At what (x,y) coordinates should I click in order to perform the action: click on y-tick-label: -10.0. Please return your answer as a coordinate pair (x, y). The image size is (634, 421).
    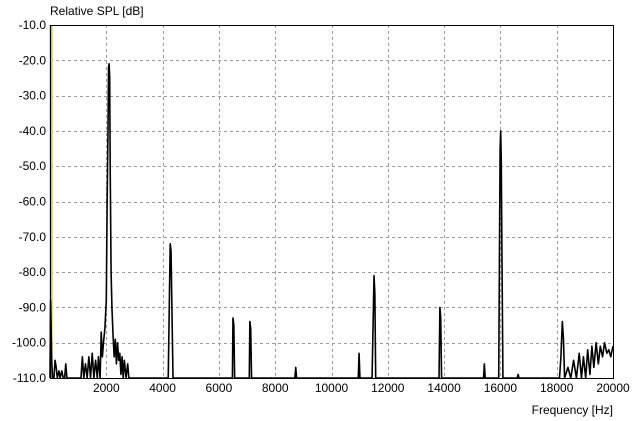
    Looking at the image, I should click on (33, 25).